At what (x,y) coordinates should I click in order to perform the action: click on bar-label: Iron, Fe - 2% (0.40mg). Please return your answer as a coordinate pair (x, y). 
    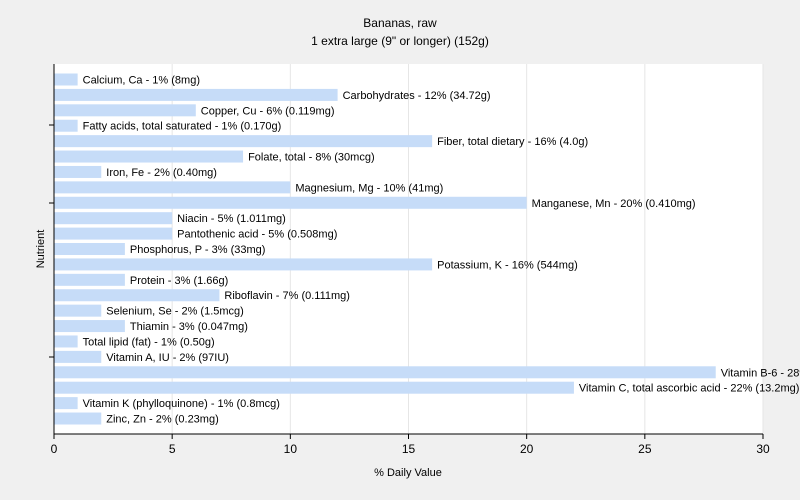
    Looking at the image, I should click on (161, 173).